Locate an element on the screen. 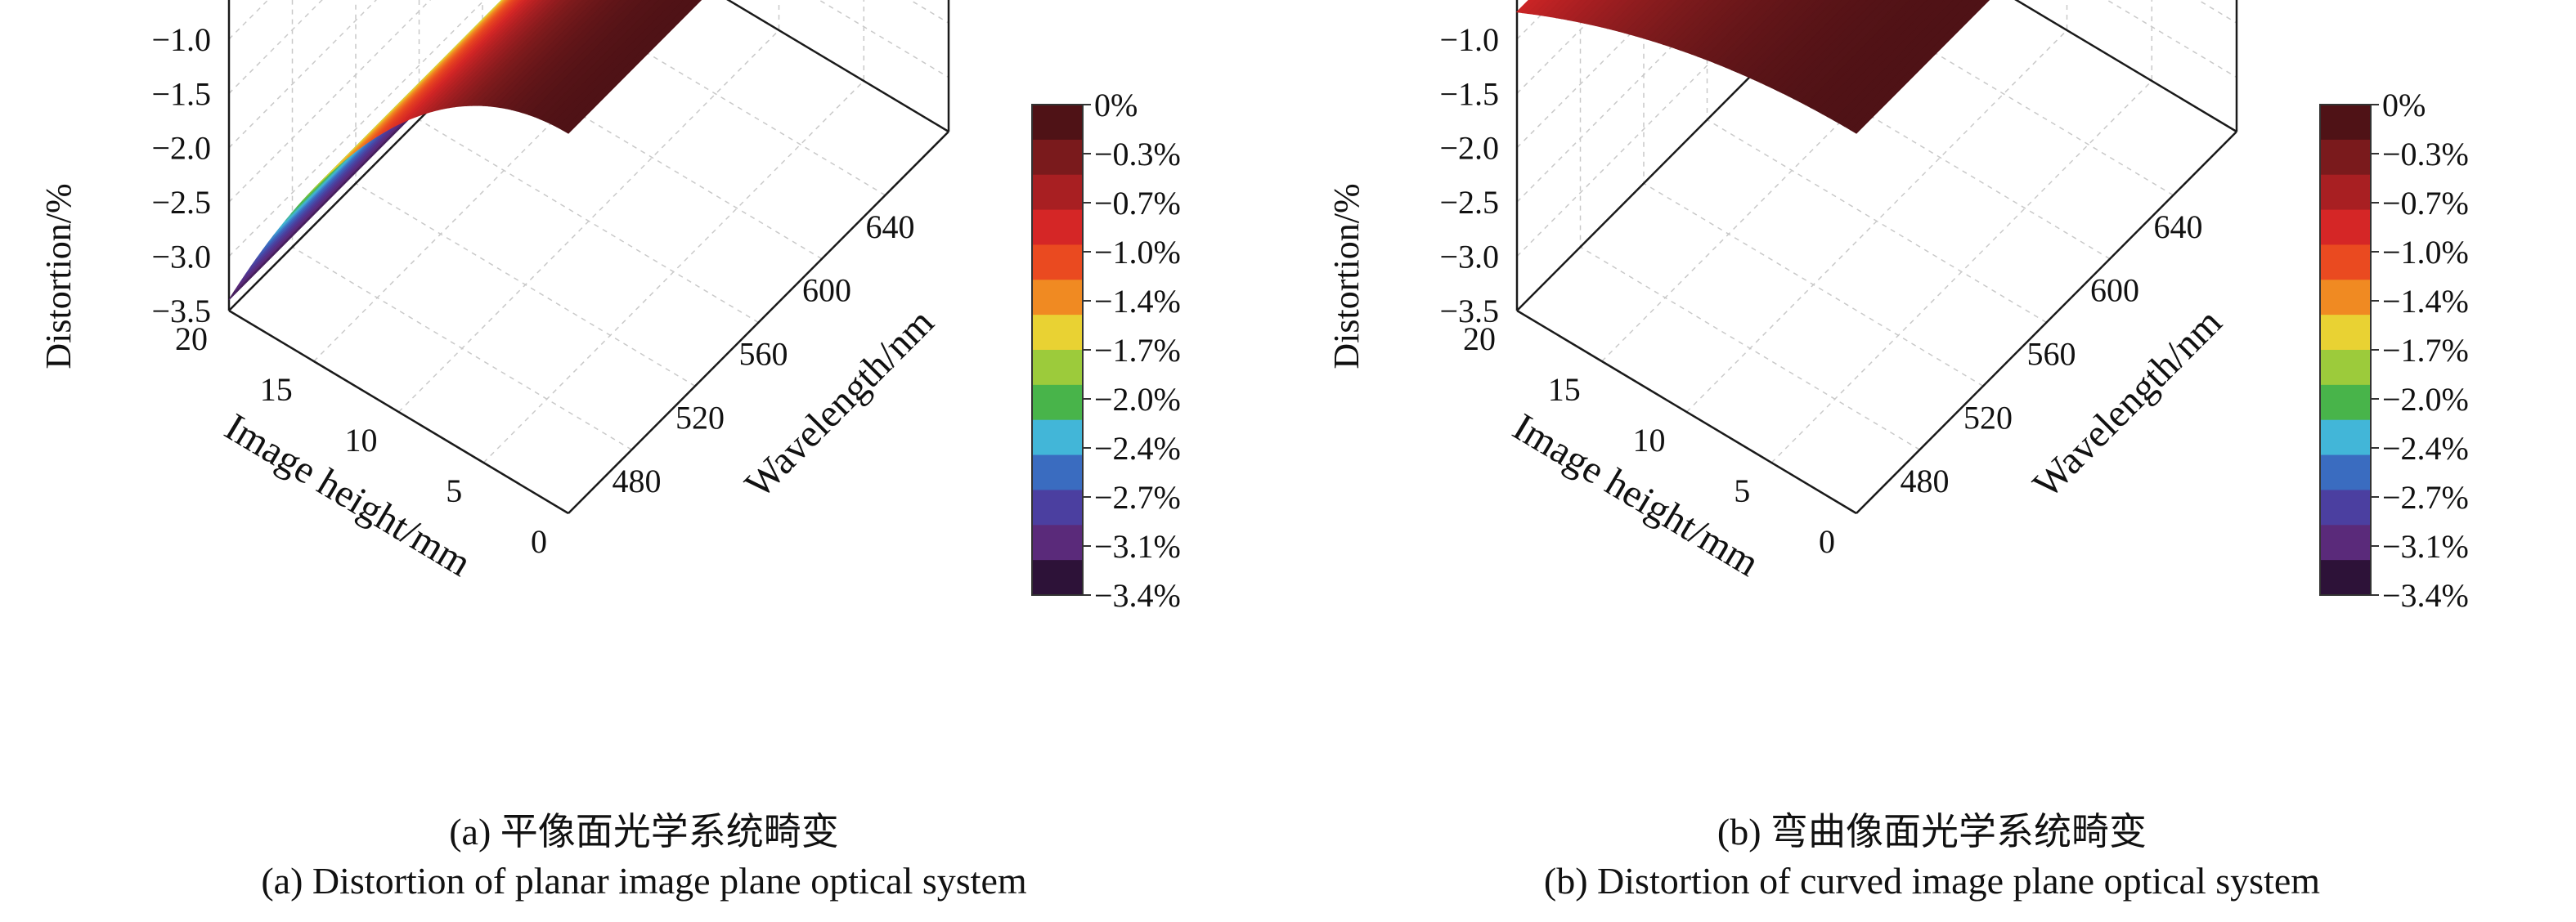  caption-cn-a: (a) 平像面光学系统畸变 is located at coordinates (644, 832).